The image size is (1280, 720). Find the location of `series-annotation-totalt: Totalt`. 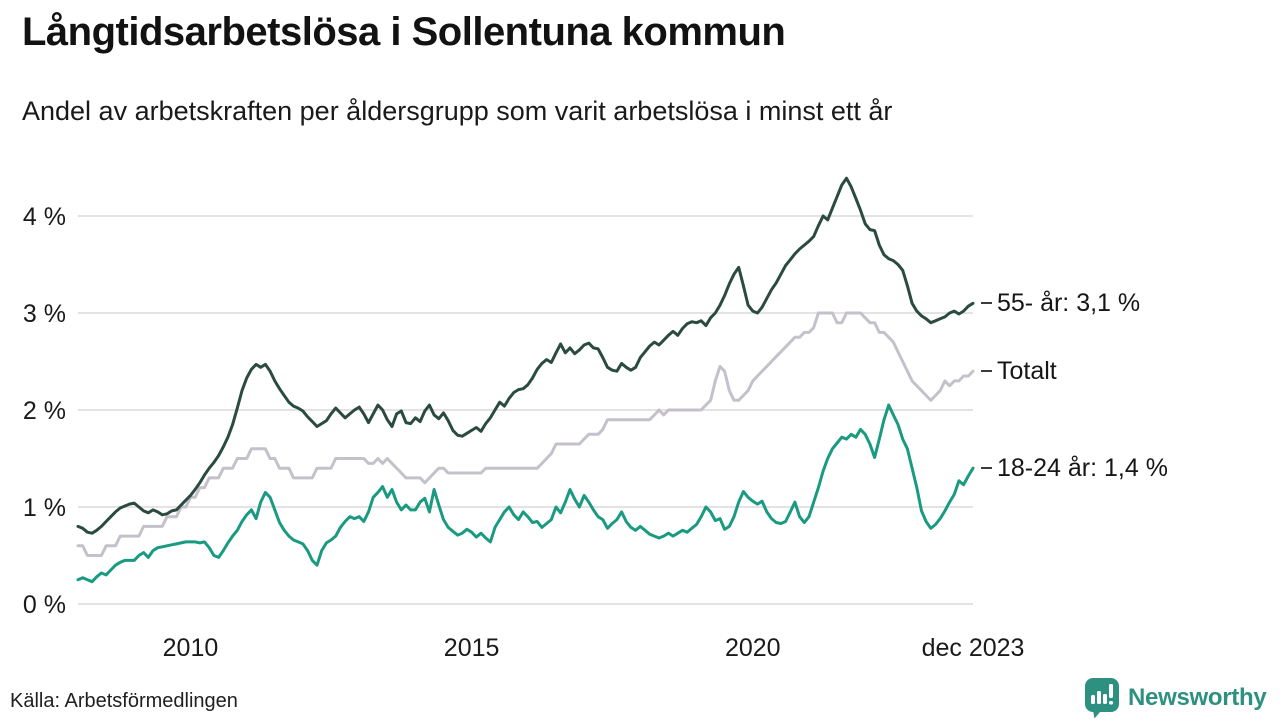

series-annotation-totalt: Totalt is located at coordinates (1019, 371).